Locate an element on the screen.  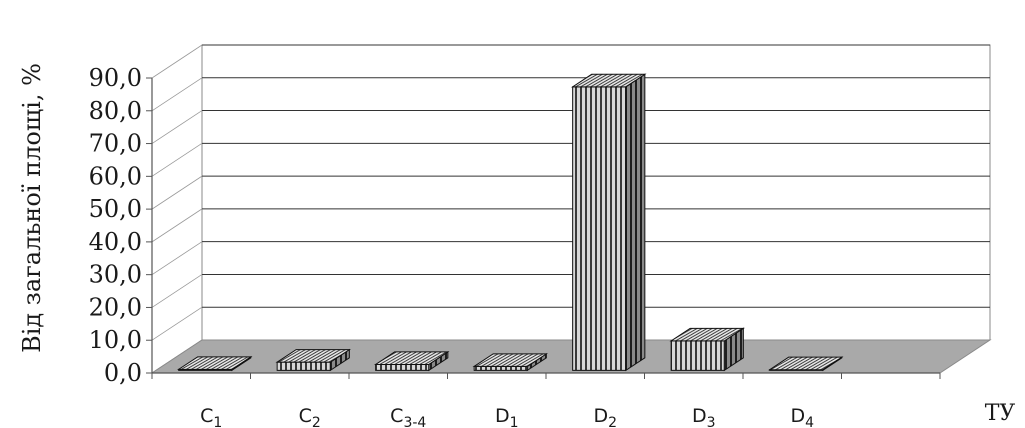
y-tick-labels: 0,0 10,0 20,0 30,0 40,0 50,0 60,0 70,0 80,0 90,0 is located at coordinates (115, 225).